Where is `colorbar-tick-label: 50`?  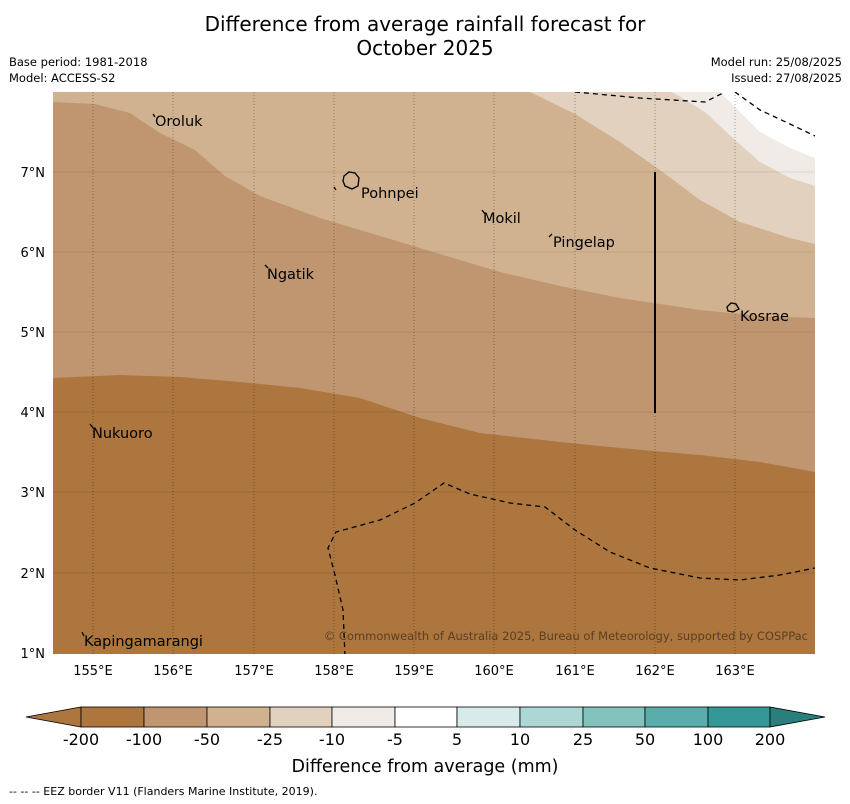
colorbar-tick-label: 50 is located at coordinates (645, 739).